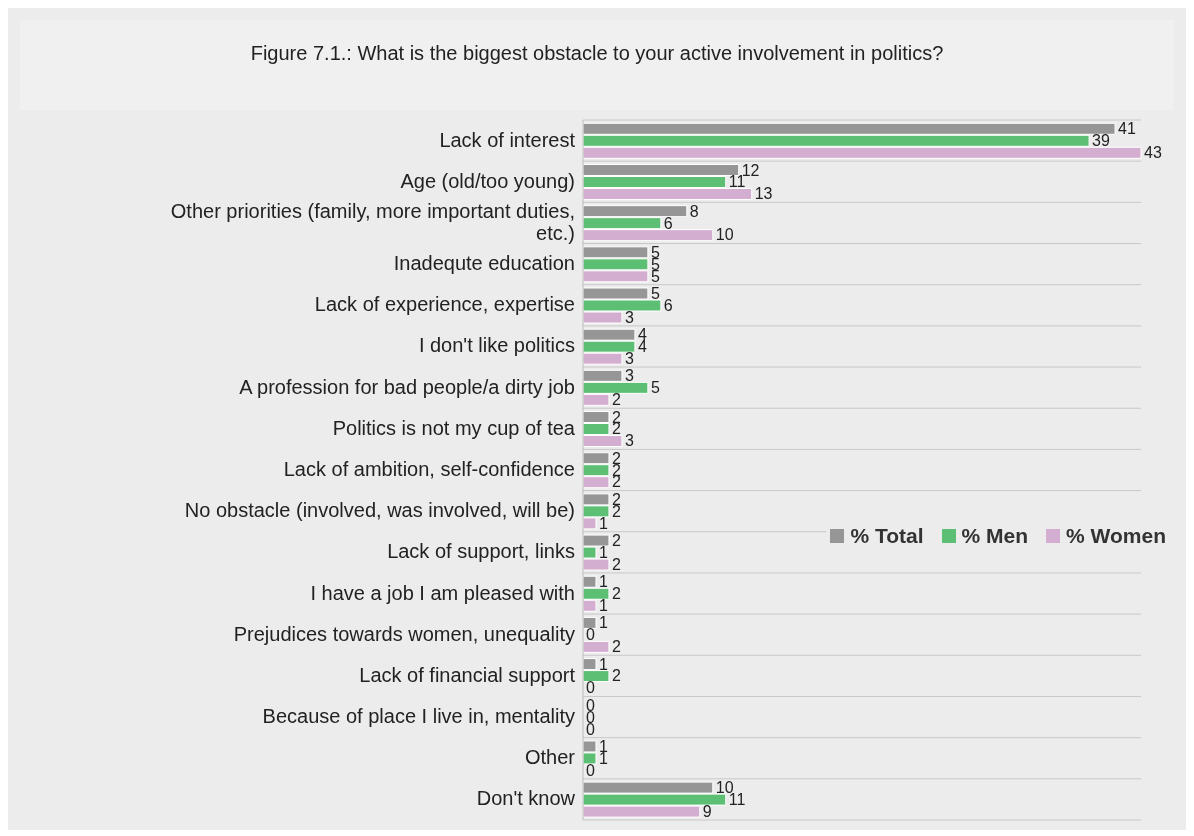  I want to click on y-tick-label: I have a job I am pleased with, so click(442, 592).